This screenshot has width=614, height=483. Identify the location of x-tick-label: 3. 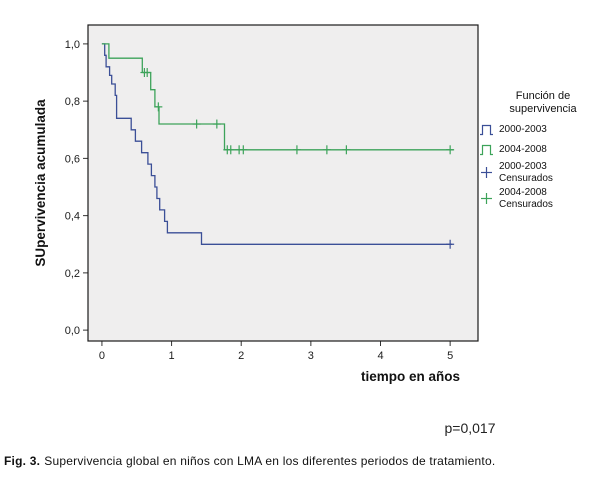
(311, 356).